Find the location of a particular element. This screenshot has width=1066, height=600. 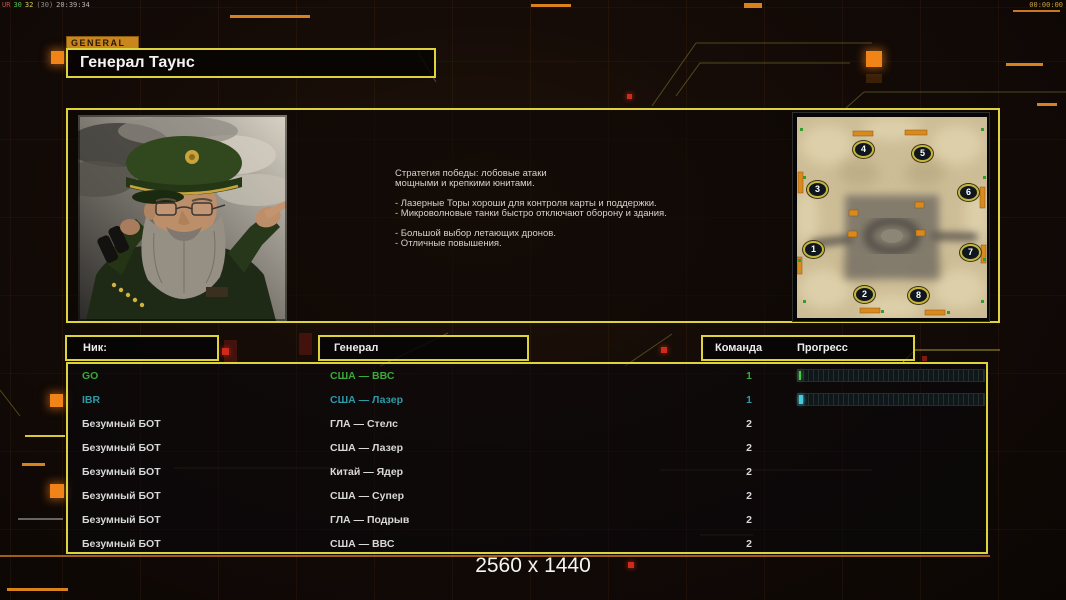

stats-overlay: UR 30 32 (30) 20:39:34 is located at coordinates (47, 5).